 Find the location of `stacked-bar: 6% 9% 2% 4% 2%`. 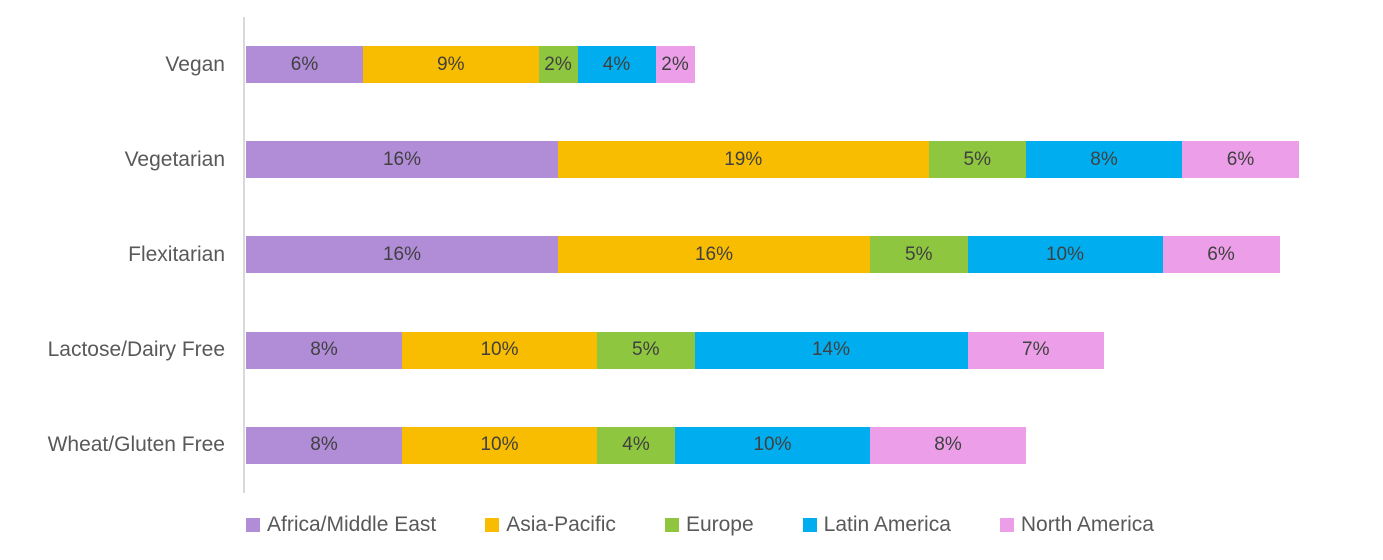

stacked-bar: 6% 9% 2% 4% 2% is located at coordinates (470, 65).